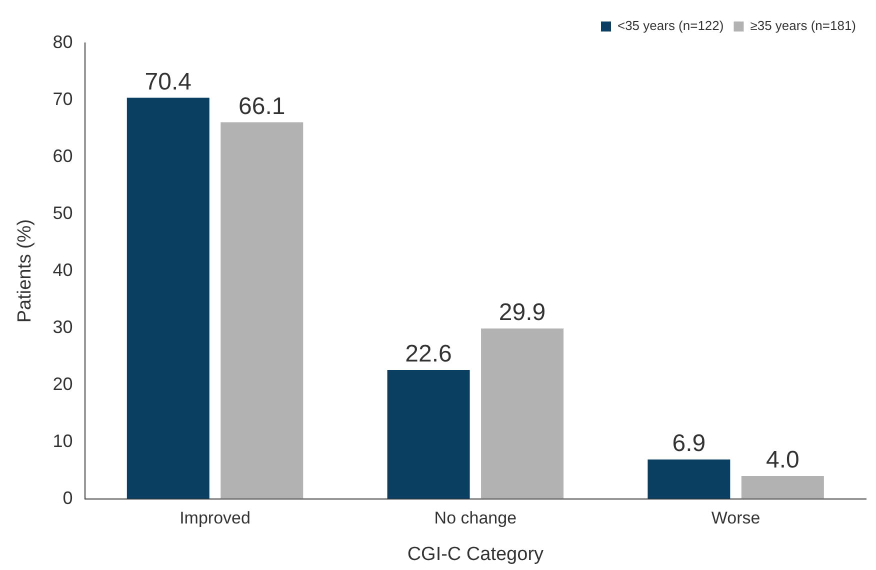 This screenshot has width=876, height=570. What do you see at coordinates (62, 270) in the screenshot?
I see `y-tick-label: 40` at bounding box center [62, 270].